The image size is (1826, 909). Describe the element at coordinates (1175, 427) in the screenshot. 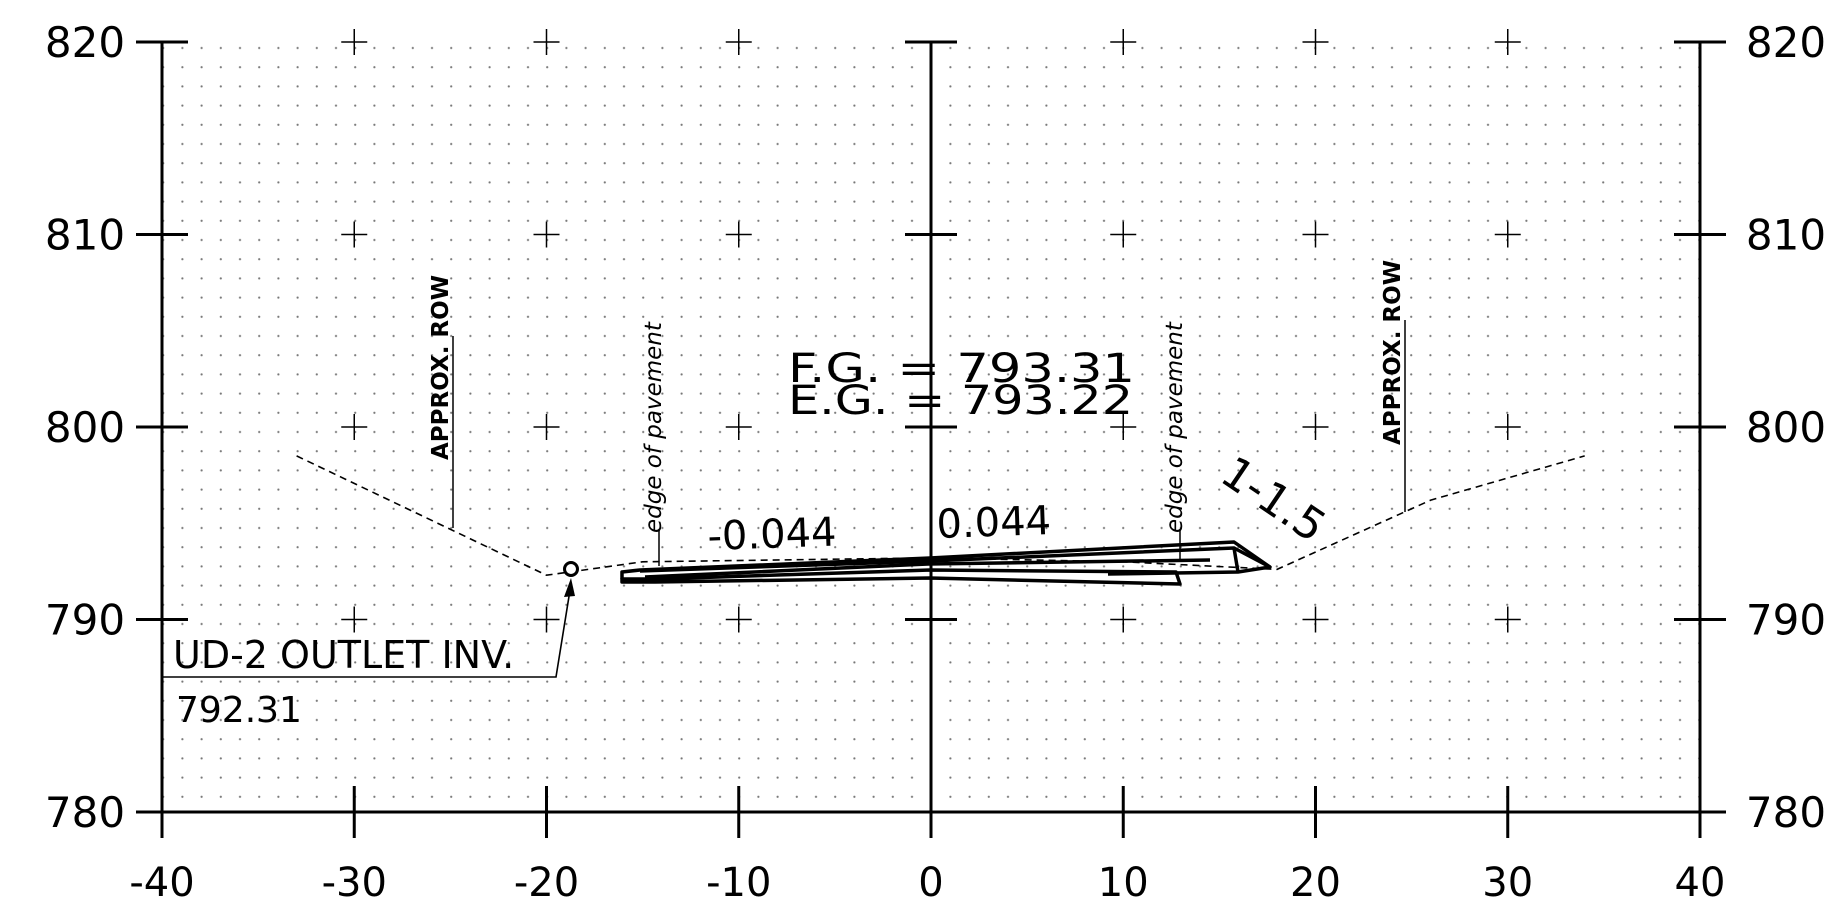

I see `edge-of-pavement-right-label: edge of pavement` at that location.